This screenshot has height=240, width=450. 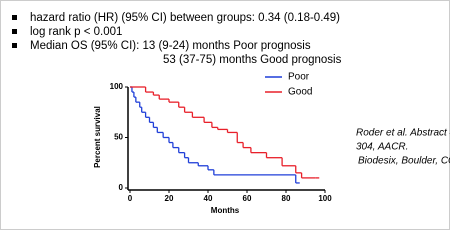 What do you see at coordinates (76, 32) in the screenshot?
I see `bullet-text: log rank p < 0.001` at bounding box center [76, 32].